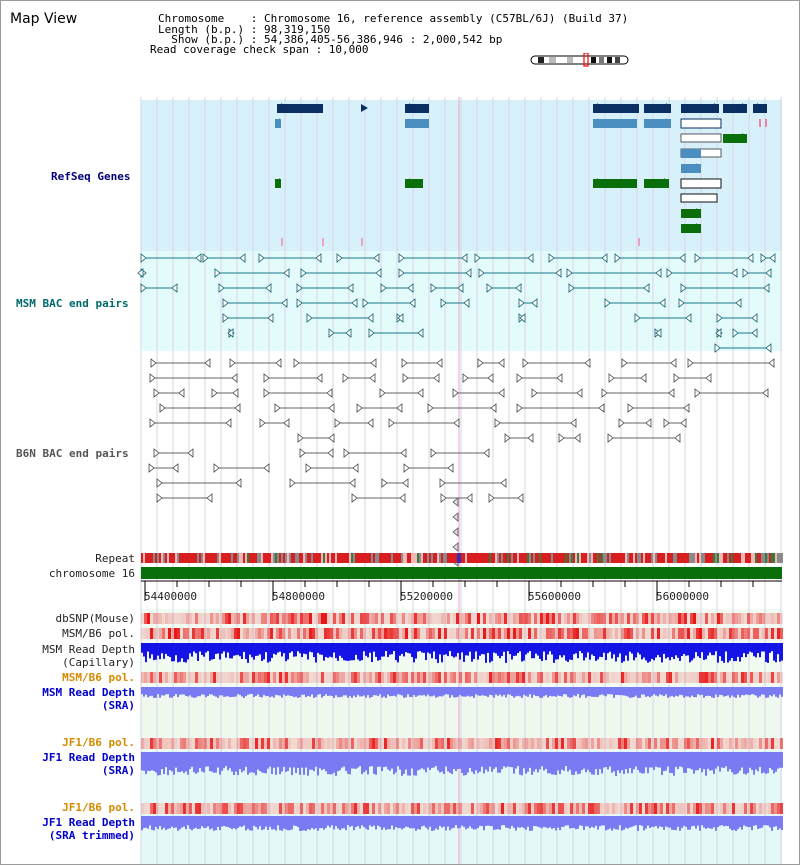  Describe the element at coordinates (44, 19) in the screenshot. I see `page-title: Map View` at that location.